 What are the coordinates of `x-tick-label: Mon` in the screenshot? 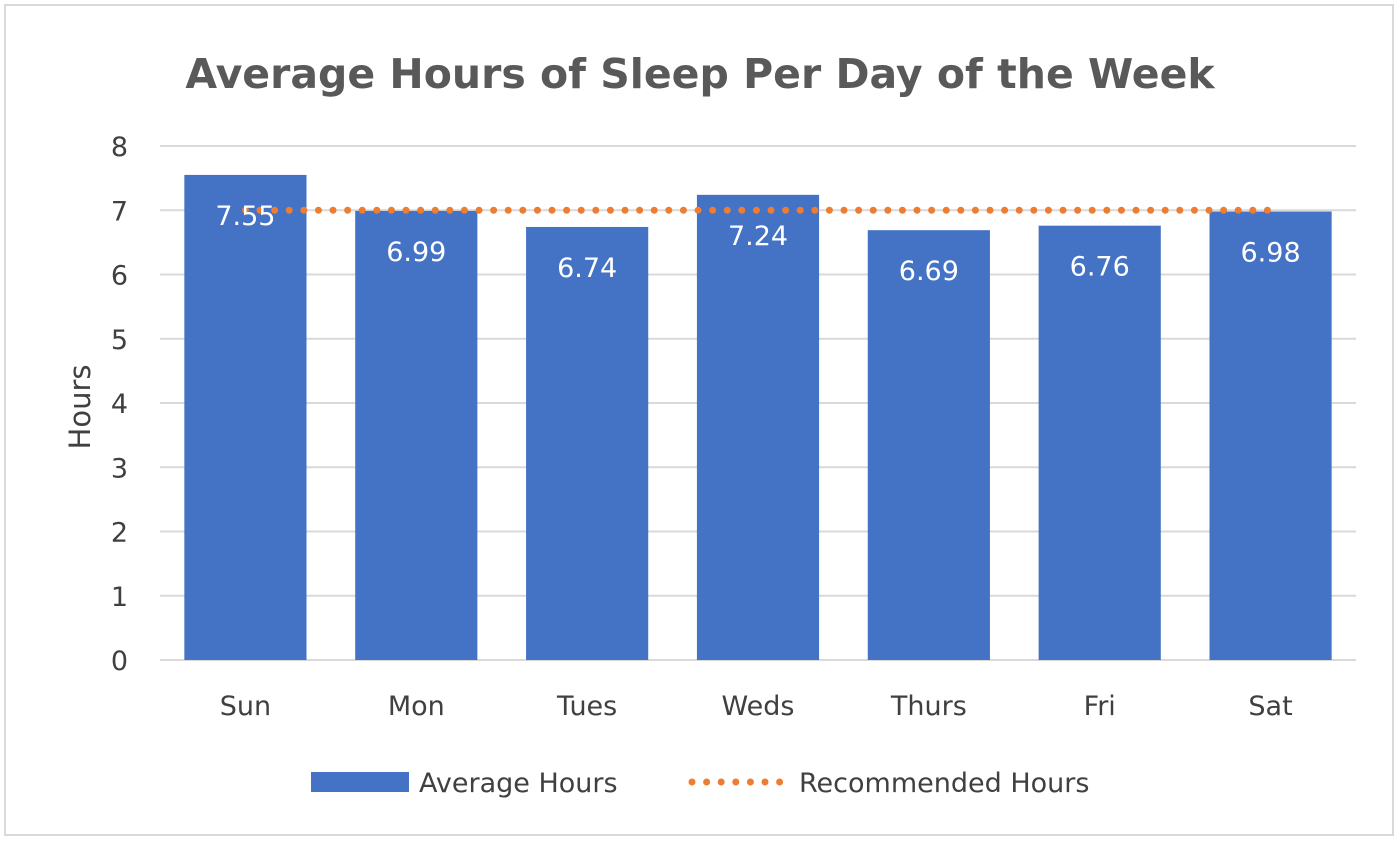 It's located at (416, 706).